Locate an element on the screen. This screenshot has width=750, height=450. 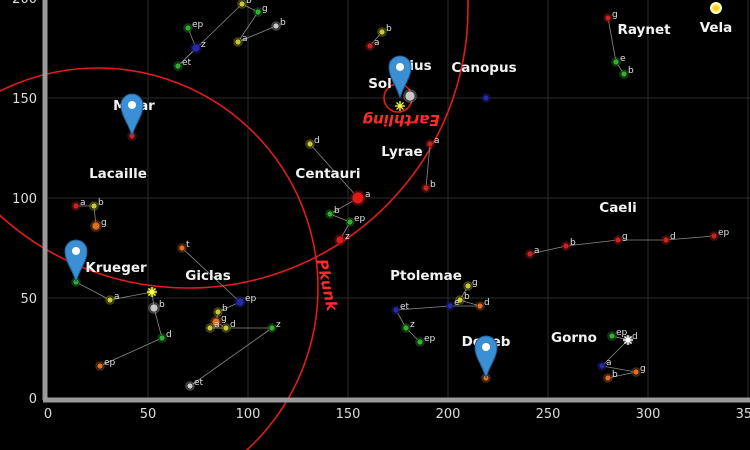
system-label: Lacaille is located at coordinates (118, 174).